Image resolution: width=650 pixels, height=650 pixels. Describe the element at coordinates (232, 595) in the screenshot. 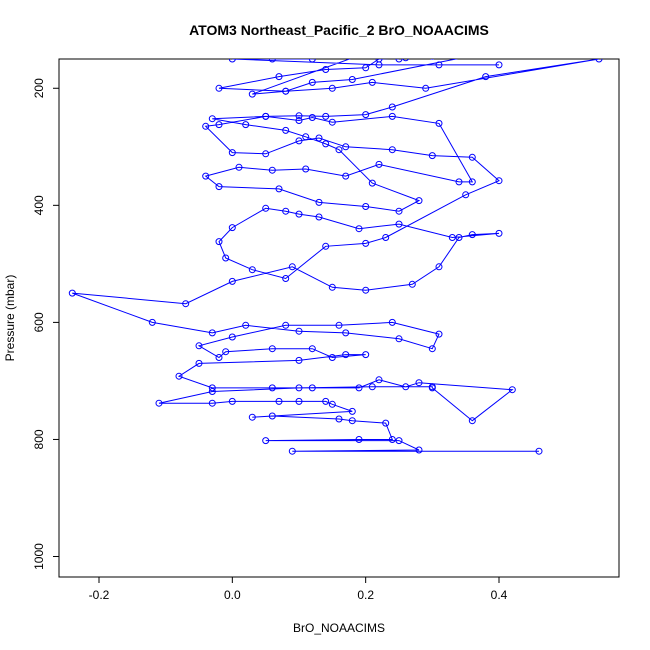

I see `x-tick-label: 0.0` at that location.